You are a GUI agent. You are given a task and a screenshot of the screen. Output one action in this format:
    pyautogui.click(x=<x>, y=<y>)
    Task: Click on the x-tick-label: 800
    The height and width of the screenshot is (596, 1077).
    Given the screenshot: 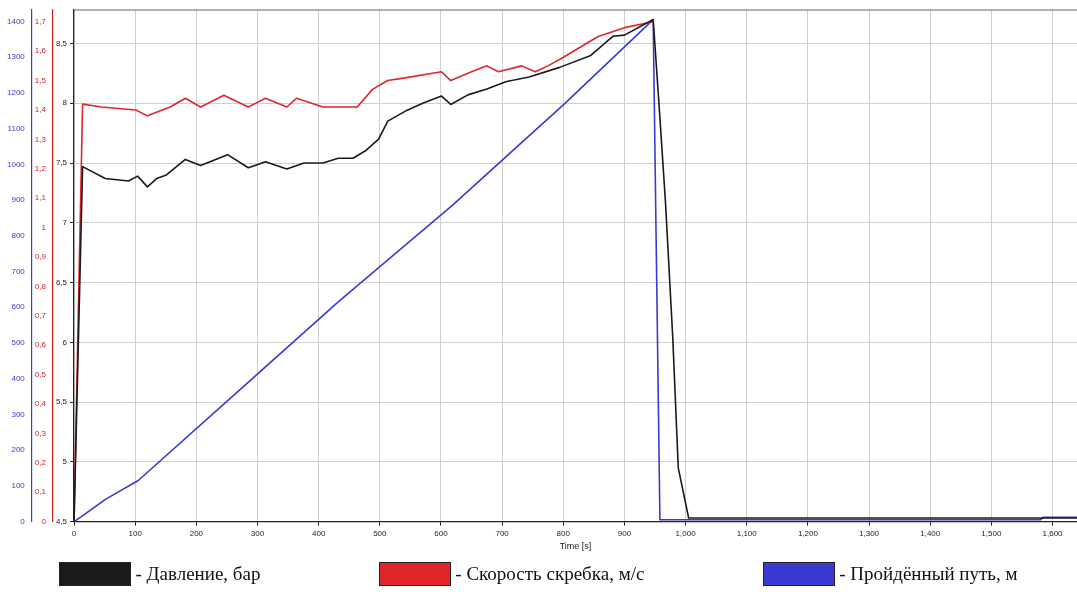 What is the action you would take?
    pyautogui.click(x=563, y=533)
    